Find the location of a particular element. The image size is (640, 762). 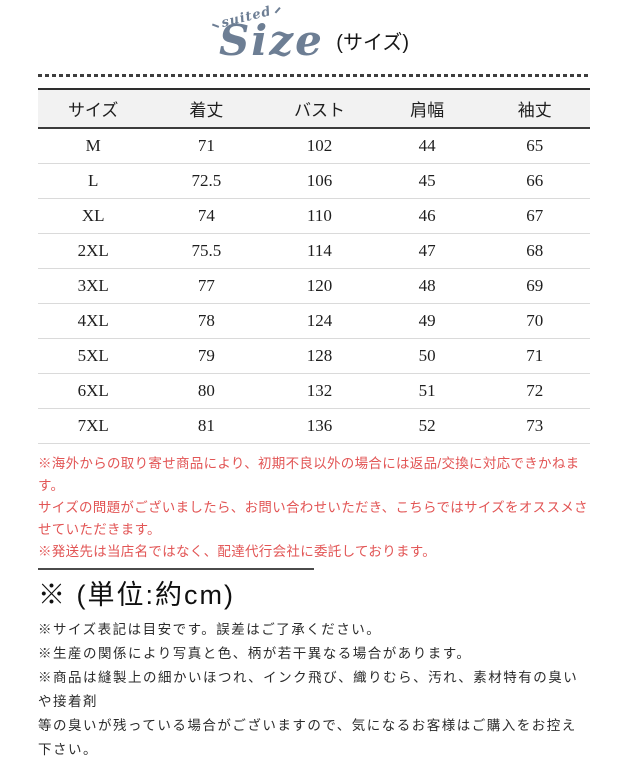

cell-value: 110 is located at coordinates (319, 216).